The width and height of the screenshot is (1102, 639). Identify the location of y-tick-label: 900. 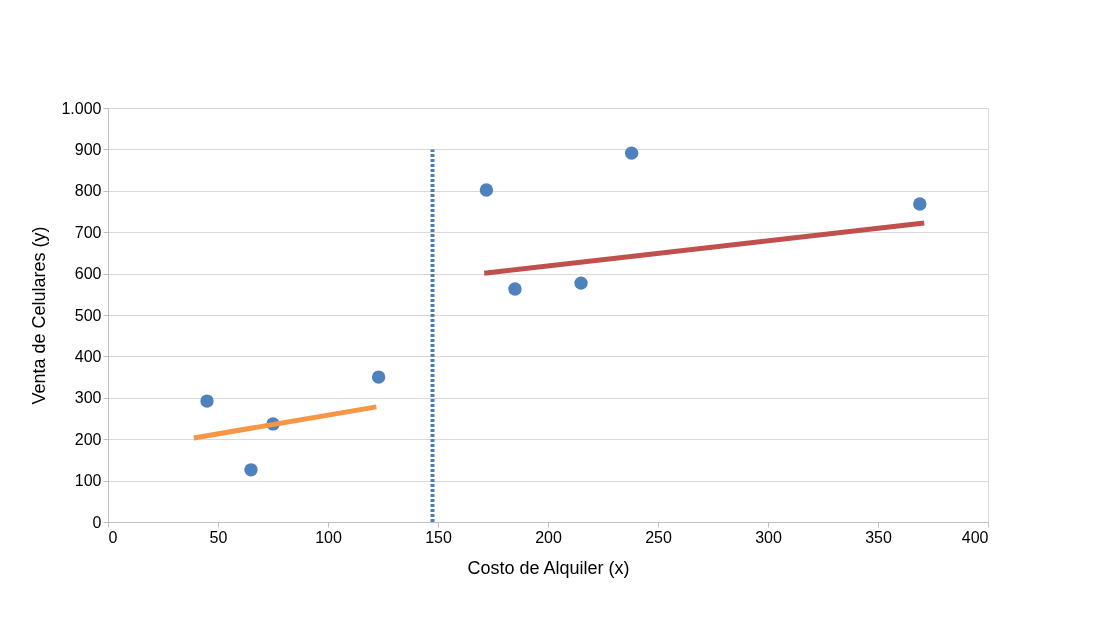
(88, 149).